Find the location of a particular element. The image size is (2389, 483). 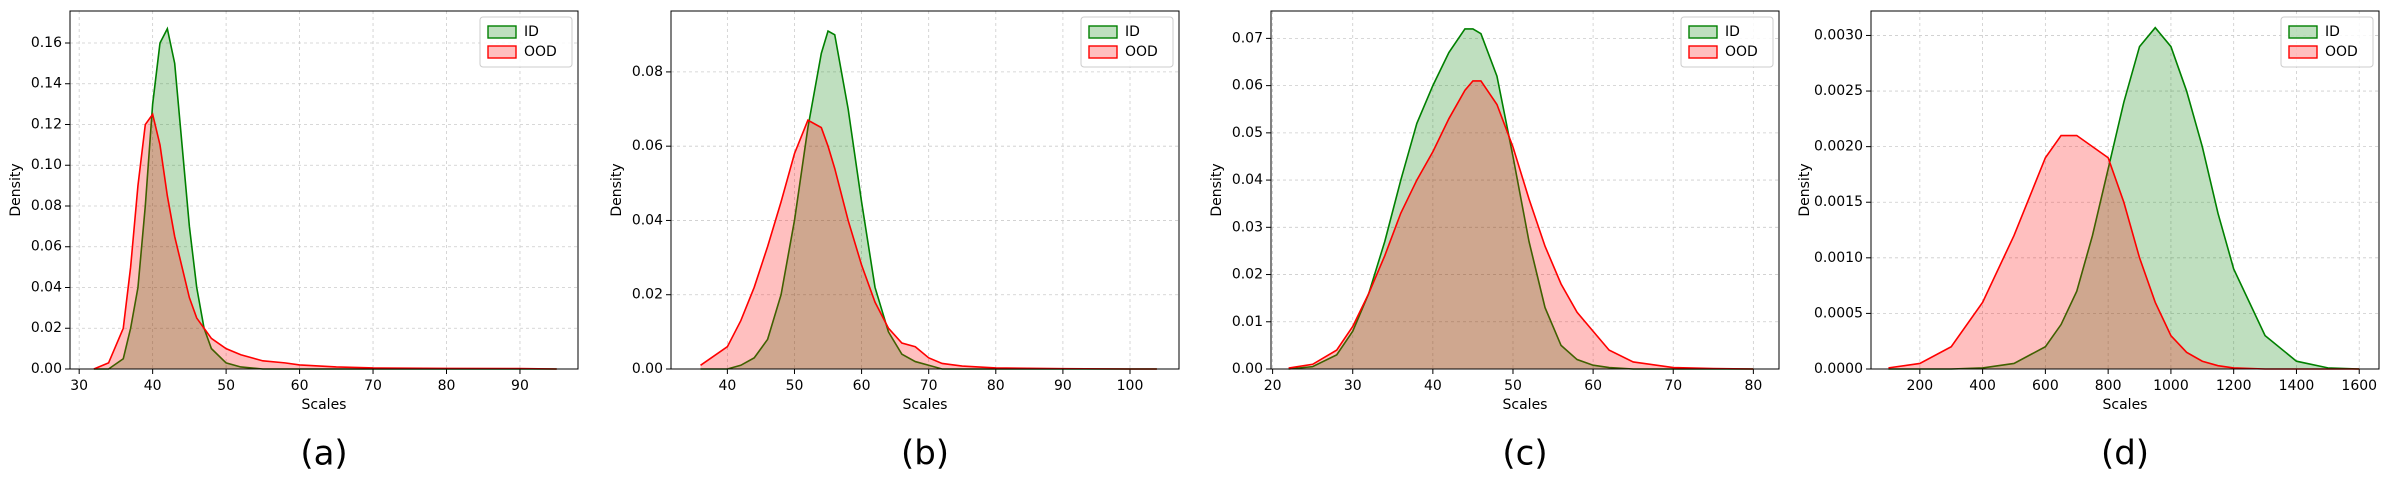

y-tick-label: 0.0000 is located at coordinates (1838, 369).